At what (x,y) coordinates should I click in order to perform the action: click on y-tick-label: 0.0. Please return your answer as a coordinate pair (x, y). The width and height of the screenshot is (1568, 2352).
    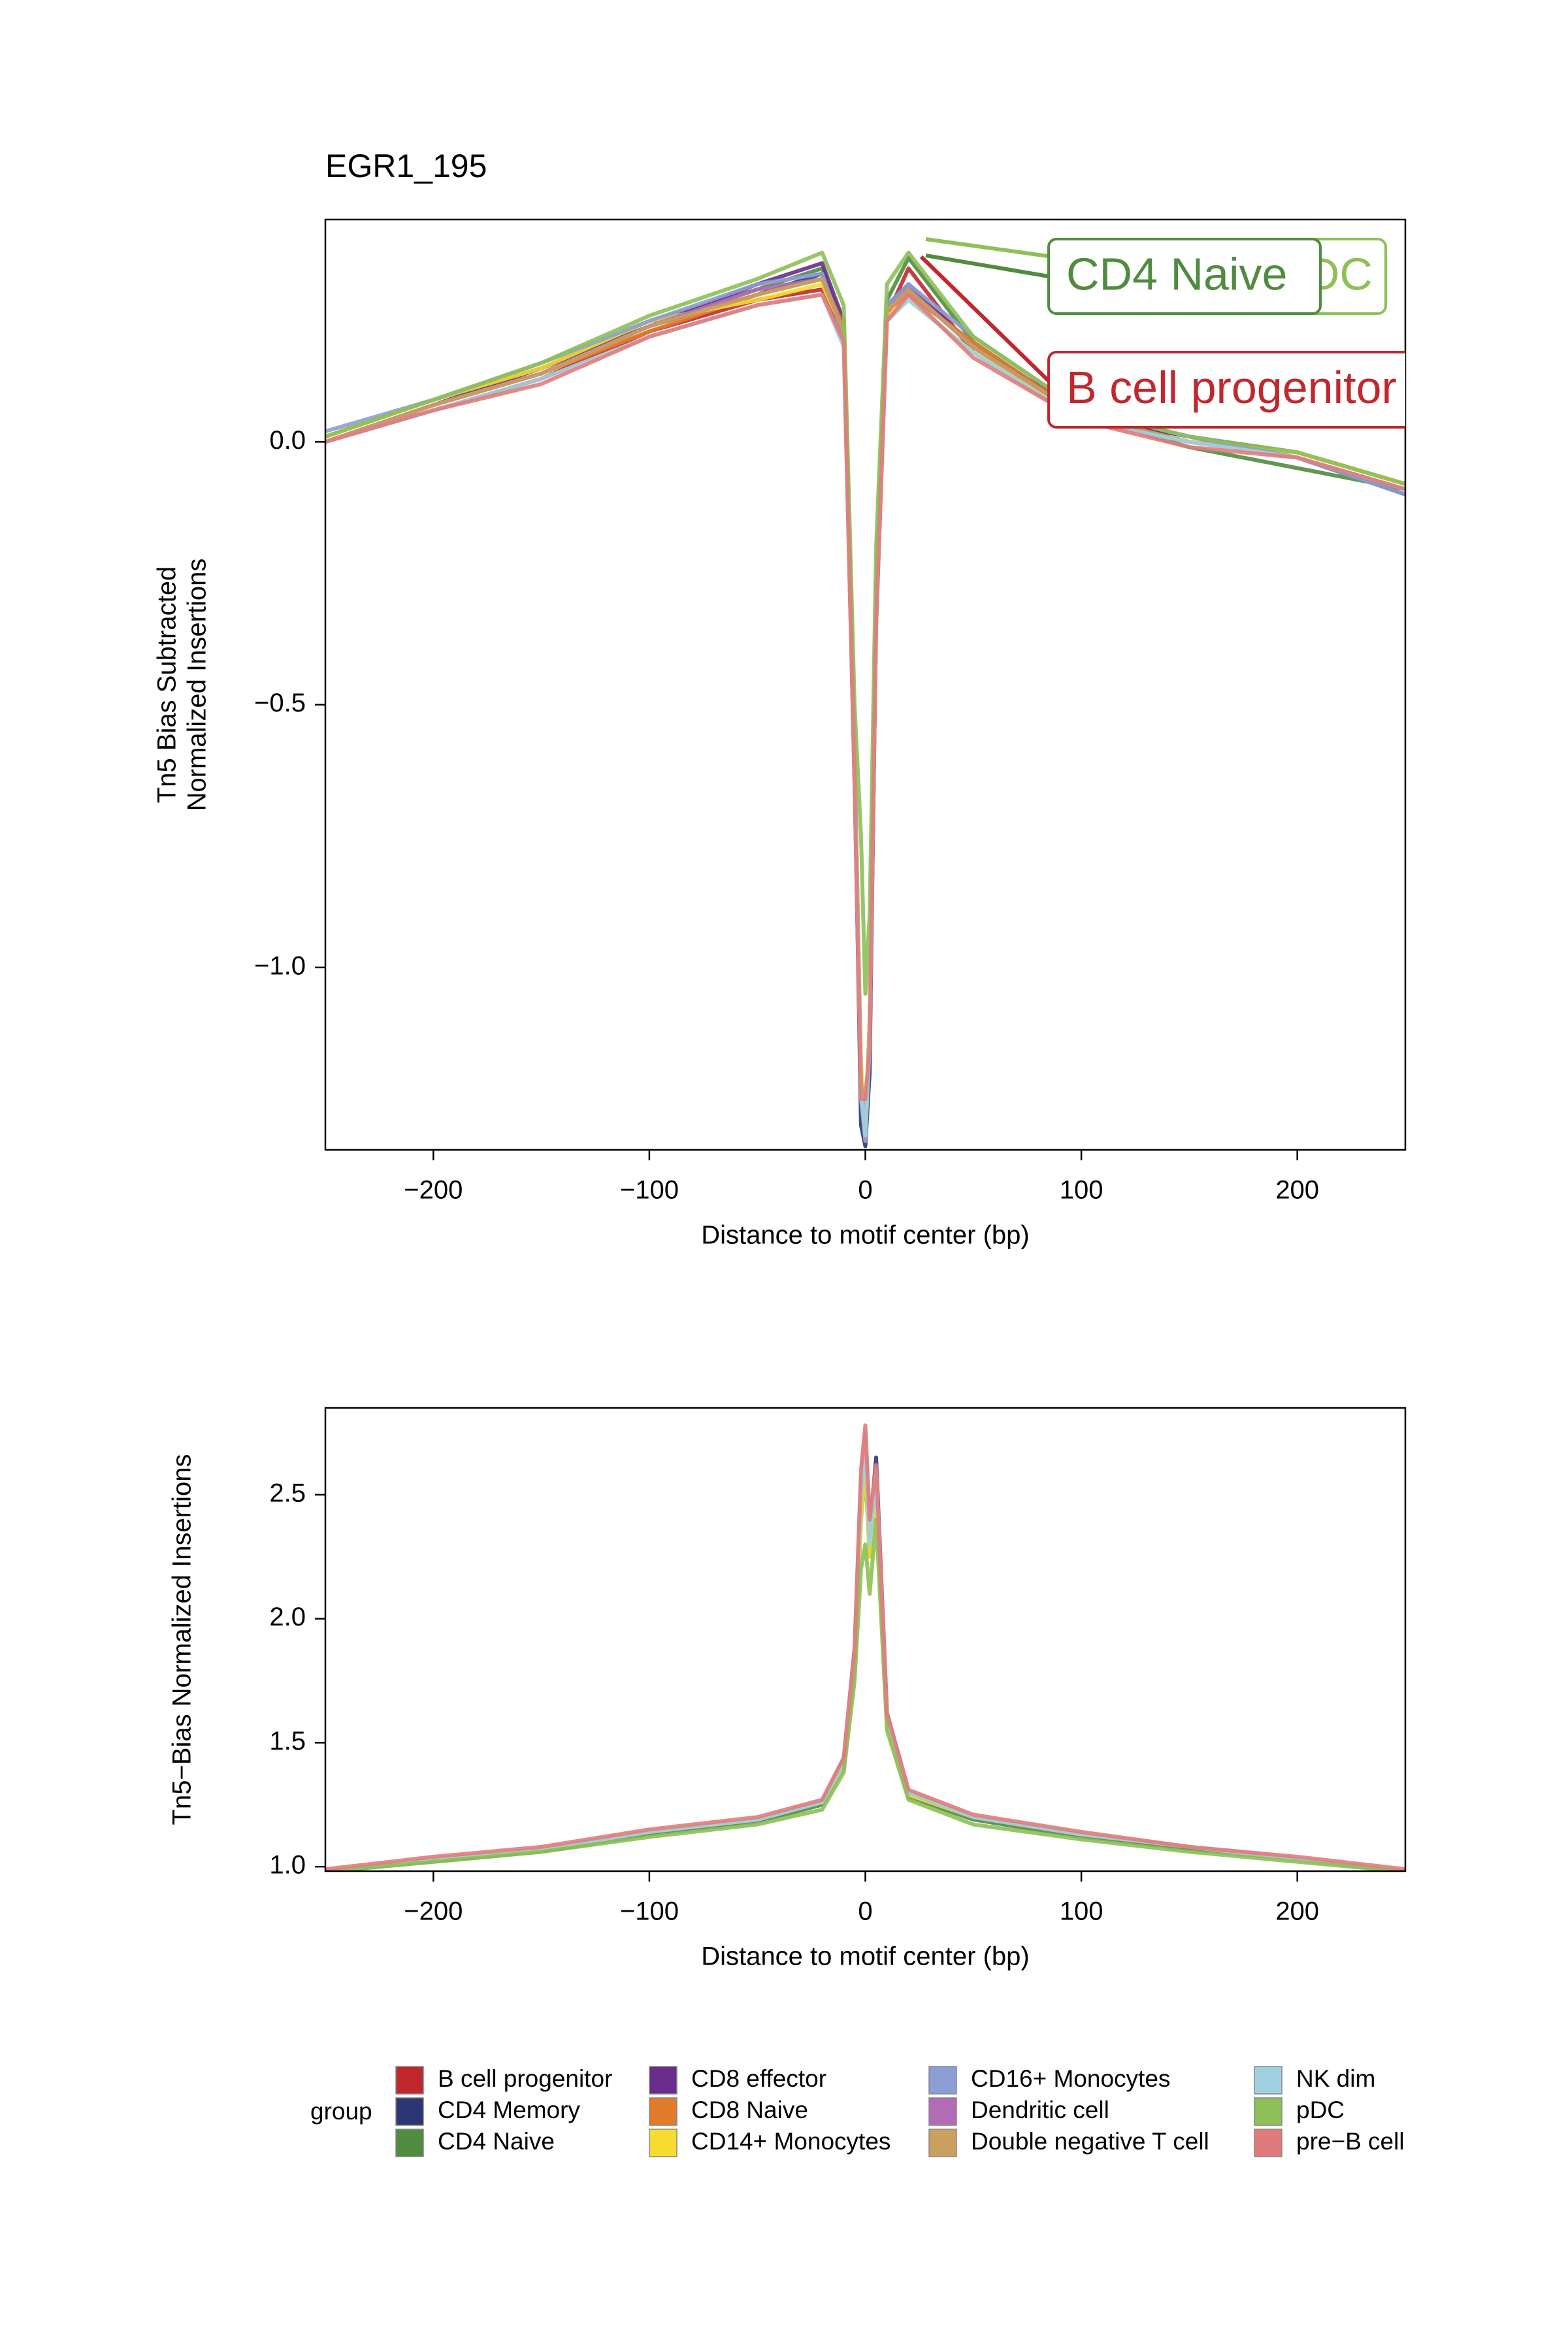
    Looking at the image, I should click on (287, 440).